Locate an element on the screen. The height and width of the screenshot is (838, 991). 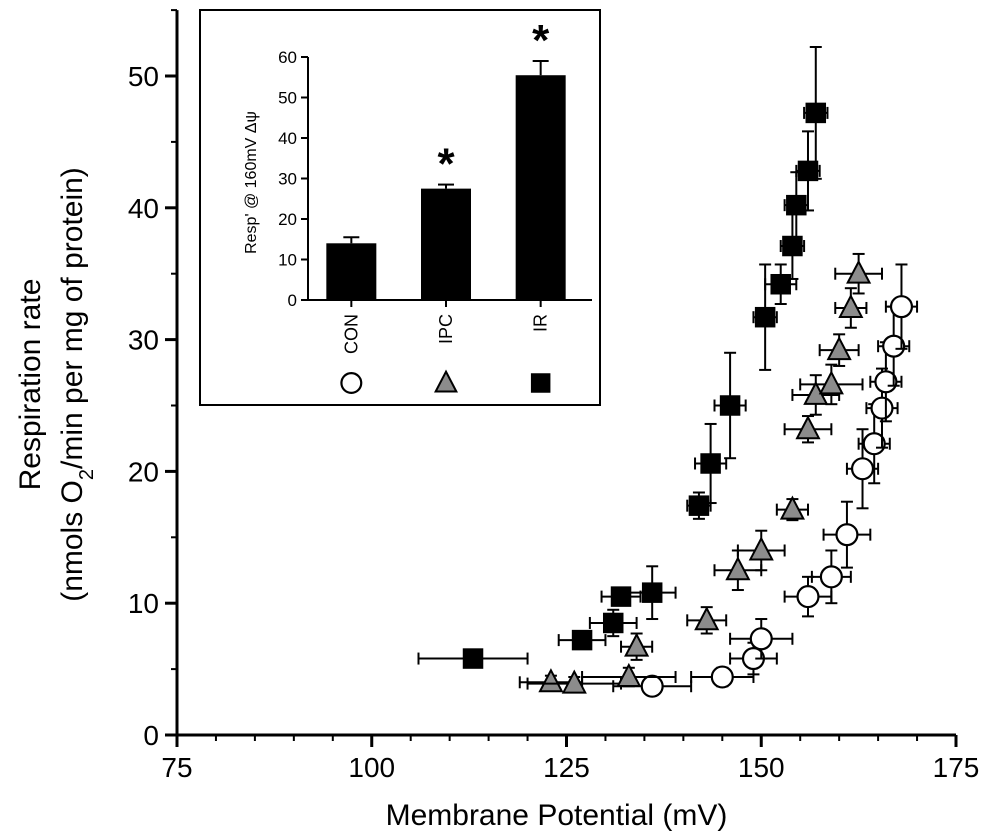
x-tick-label: 125 is located at coordinates (566, 767).